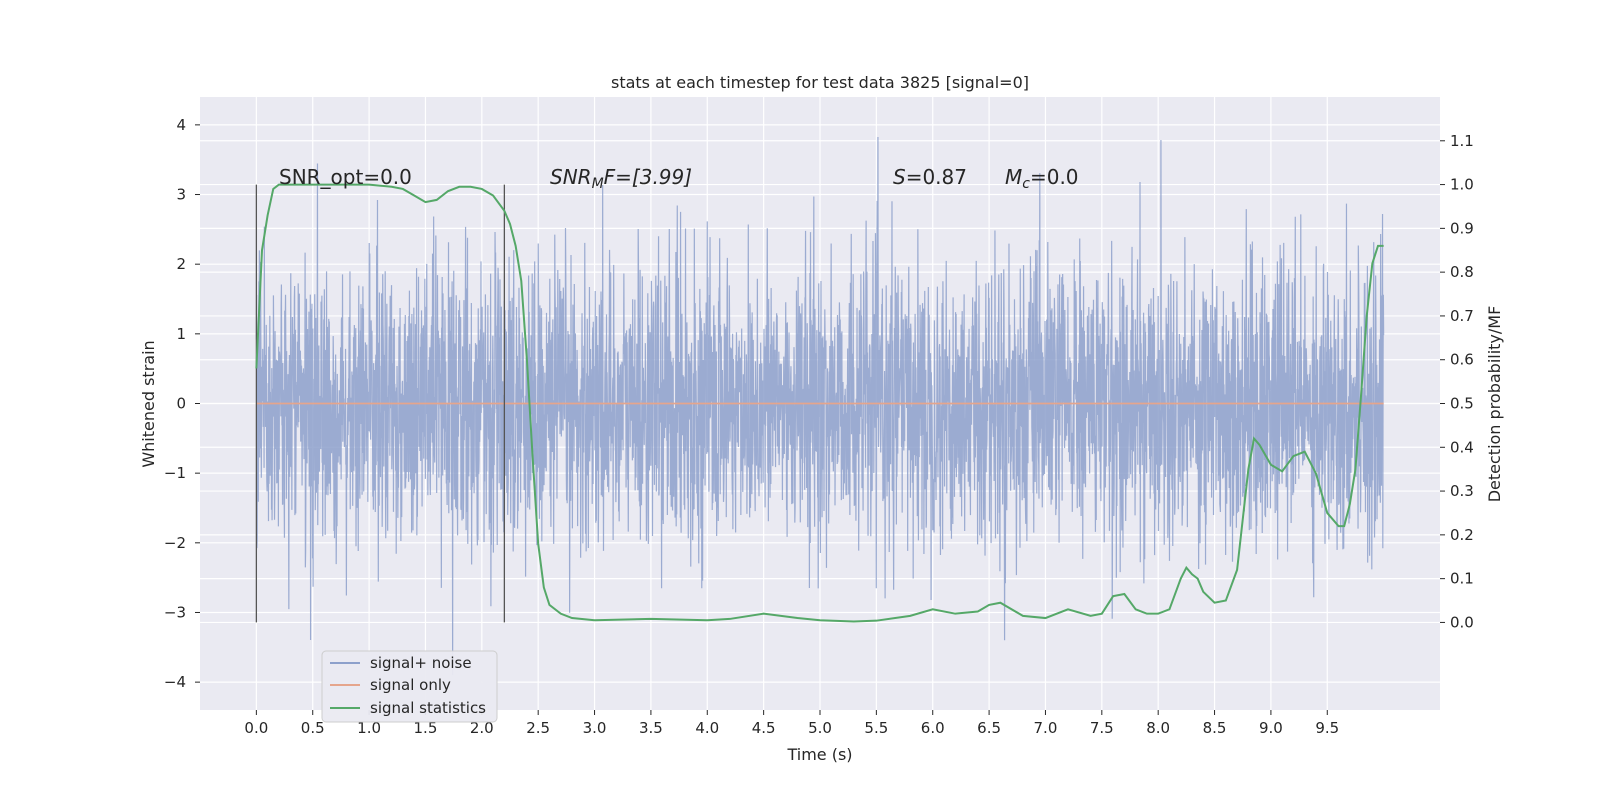 The image size is (1600, 800). I want to click on y-tick-label-left: 4, so click(181, 125).